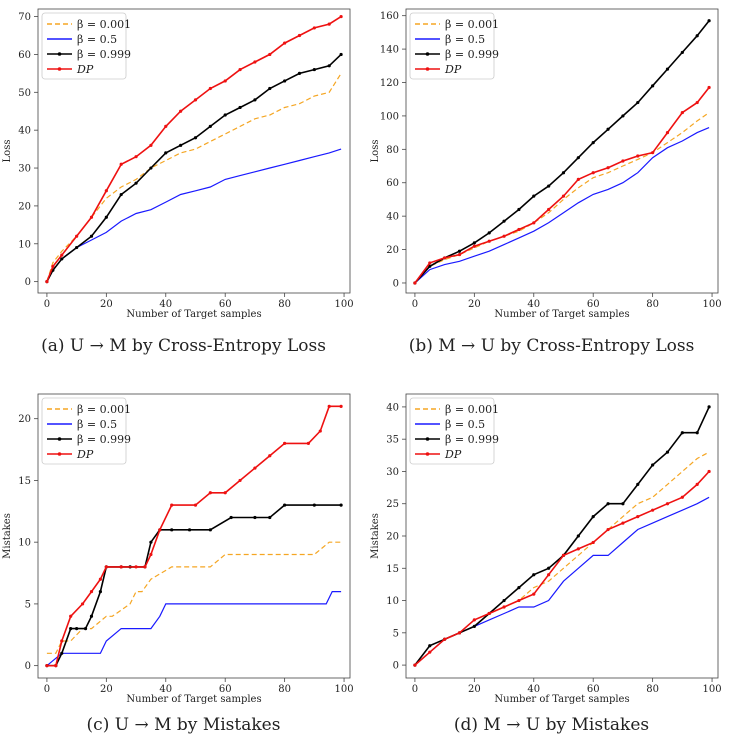 The width and height of the screenshot is (735, 742). Describe the element at coordinates (392, 440) in the screenshot. I see `y-tick-label: 35` at that location.